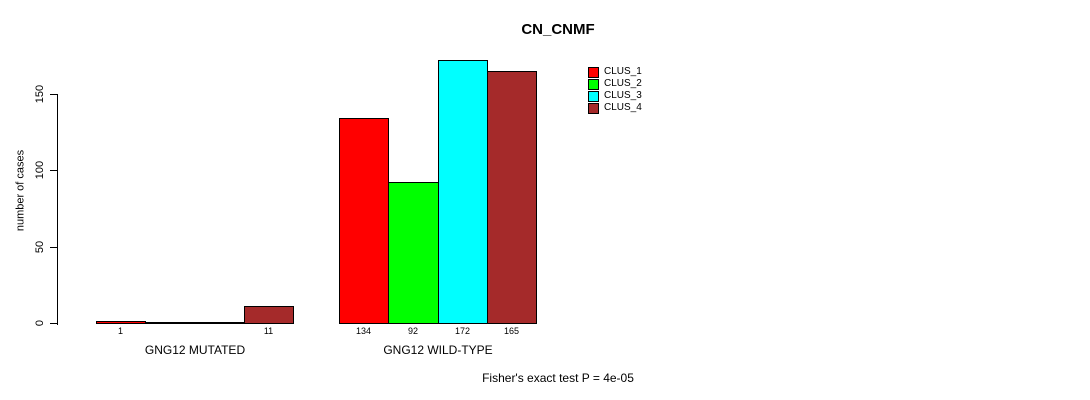 This screenshot has height=400, width=1090. I want to click on y-axis-title: number of cases, so click(20, 190).